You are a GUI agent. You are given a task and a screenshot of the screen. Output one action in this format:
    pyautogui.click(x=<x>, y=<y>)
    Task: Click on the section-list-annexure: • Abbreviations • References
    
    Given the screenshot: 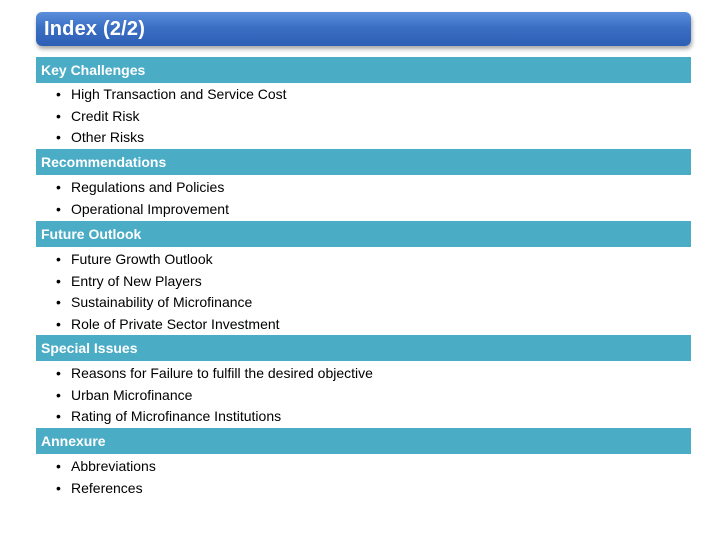 What is the action you would take?
    pyautogui.click(x=106, y=477)
    